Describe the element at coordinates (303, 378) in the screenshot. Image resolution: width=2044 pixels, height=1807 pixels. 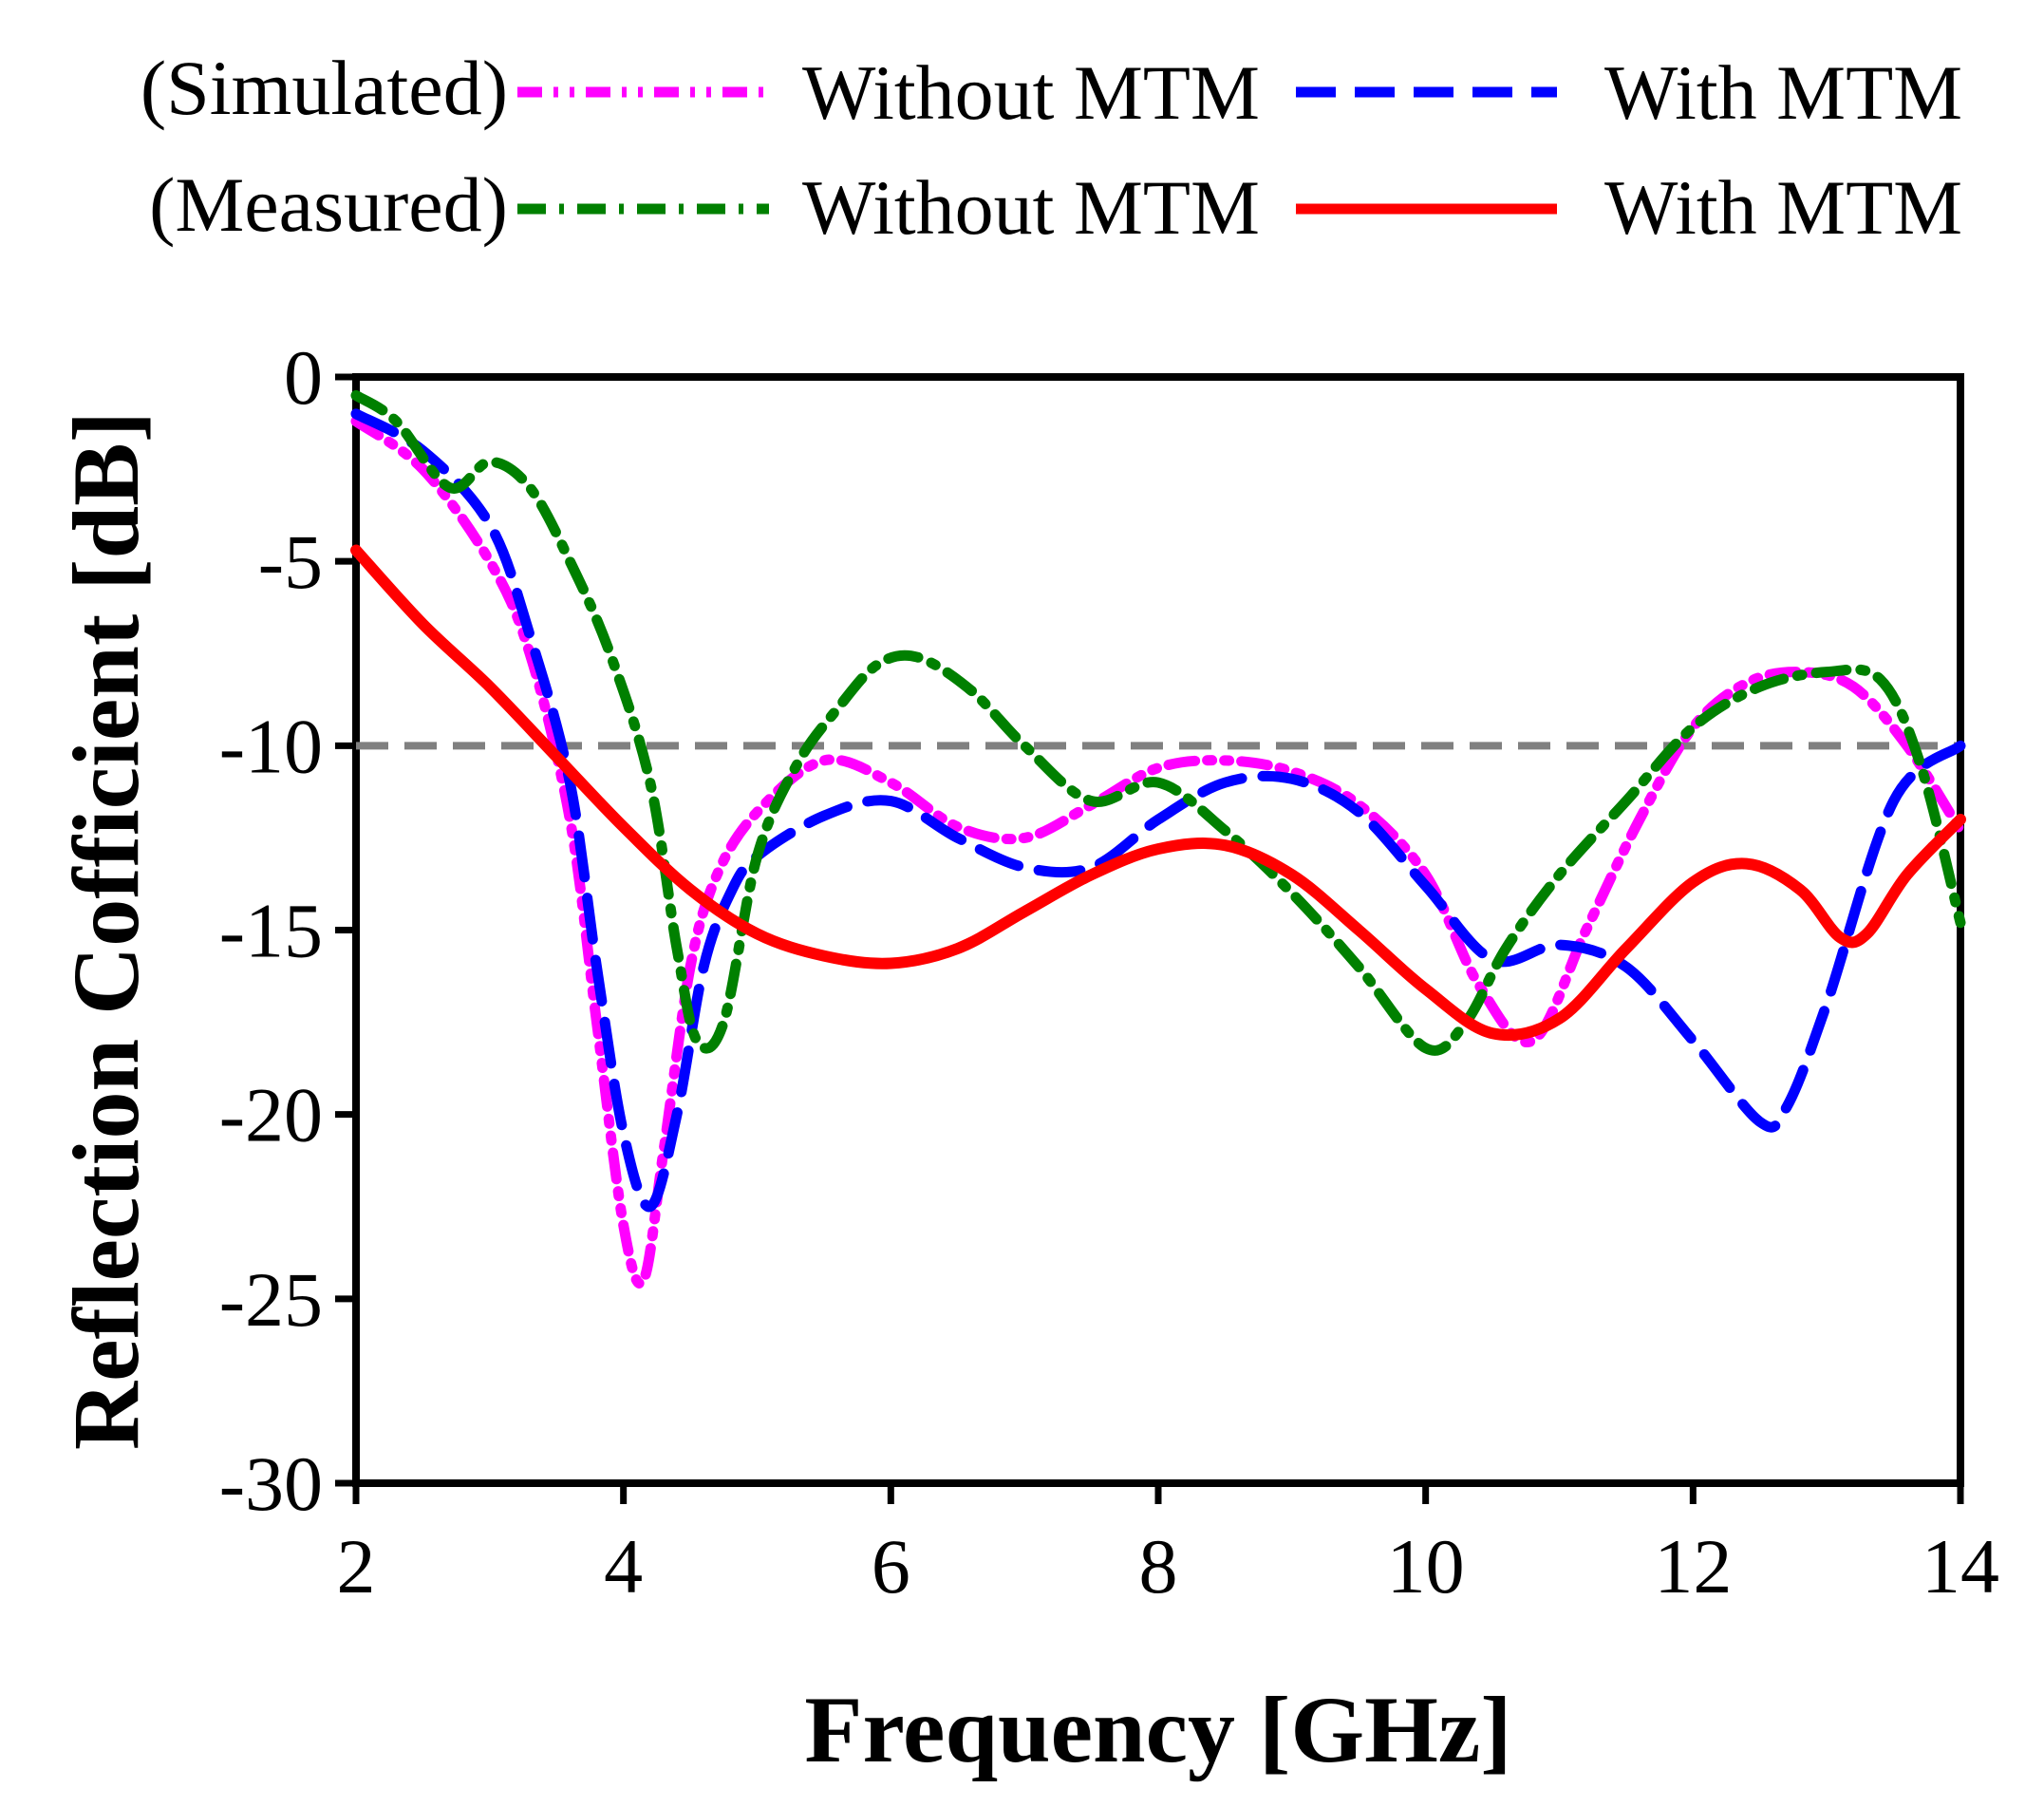
I see `y-tick-label: 0` at that location.